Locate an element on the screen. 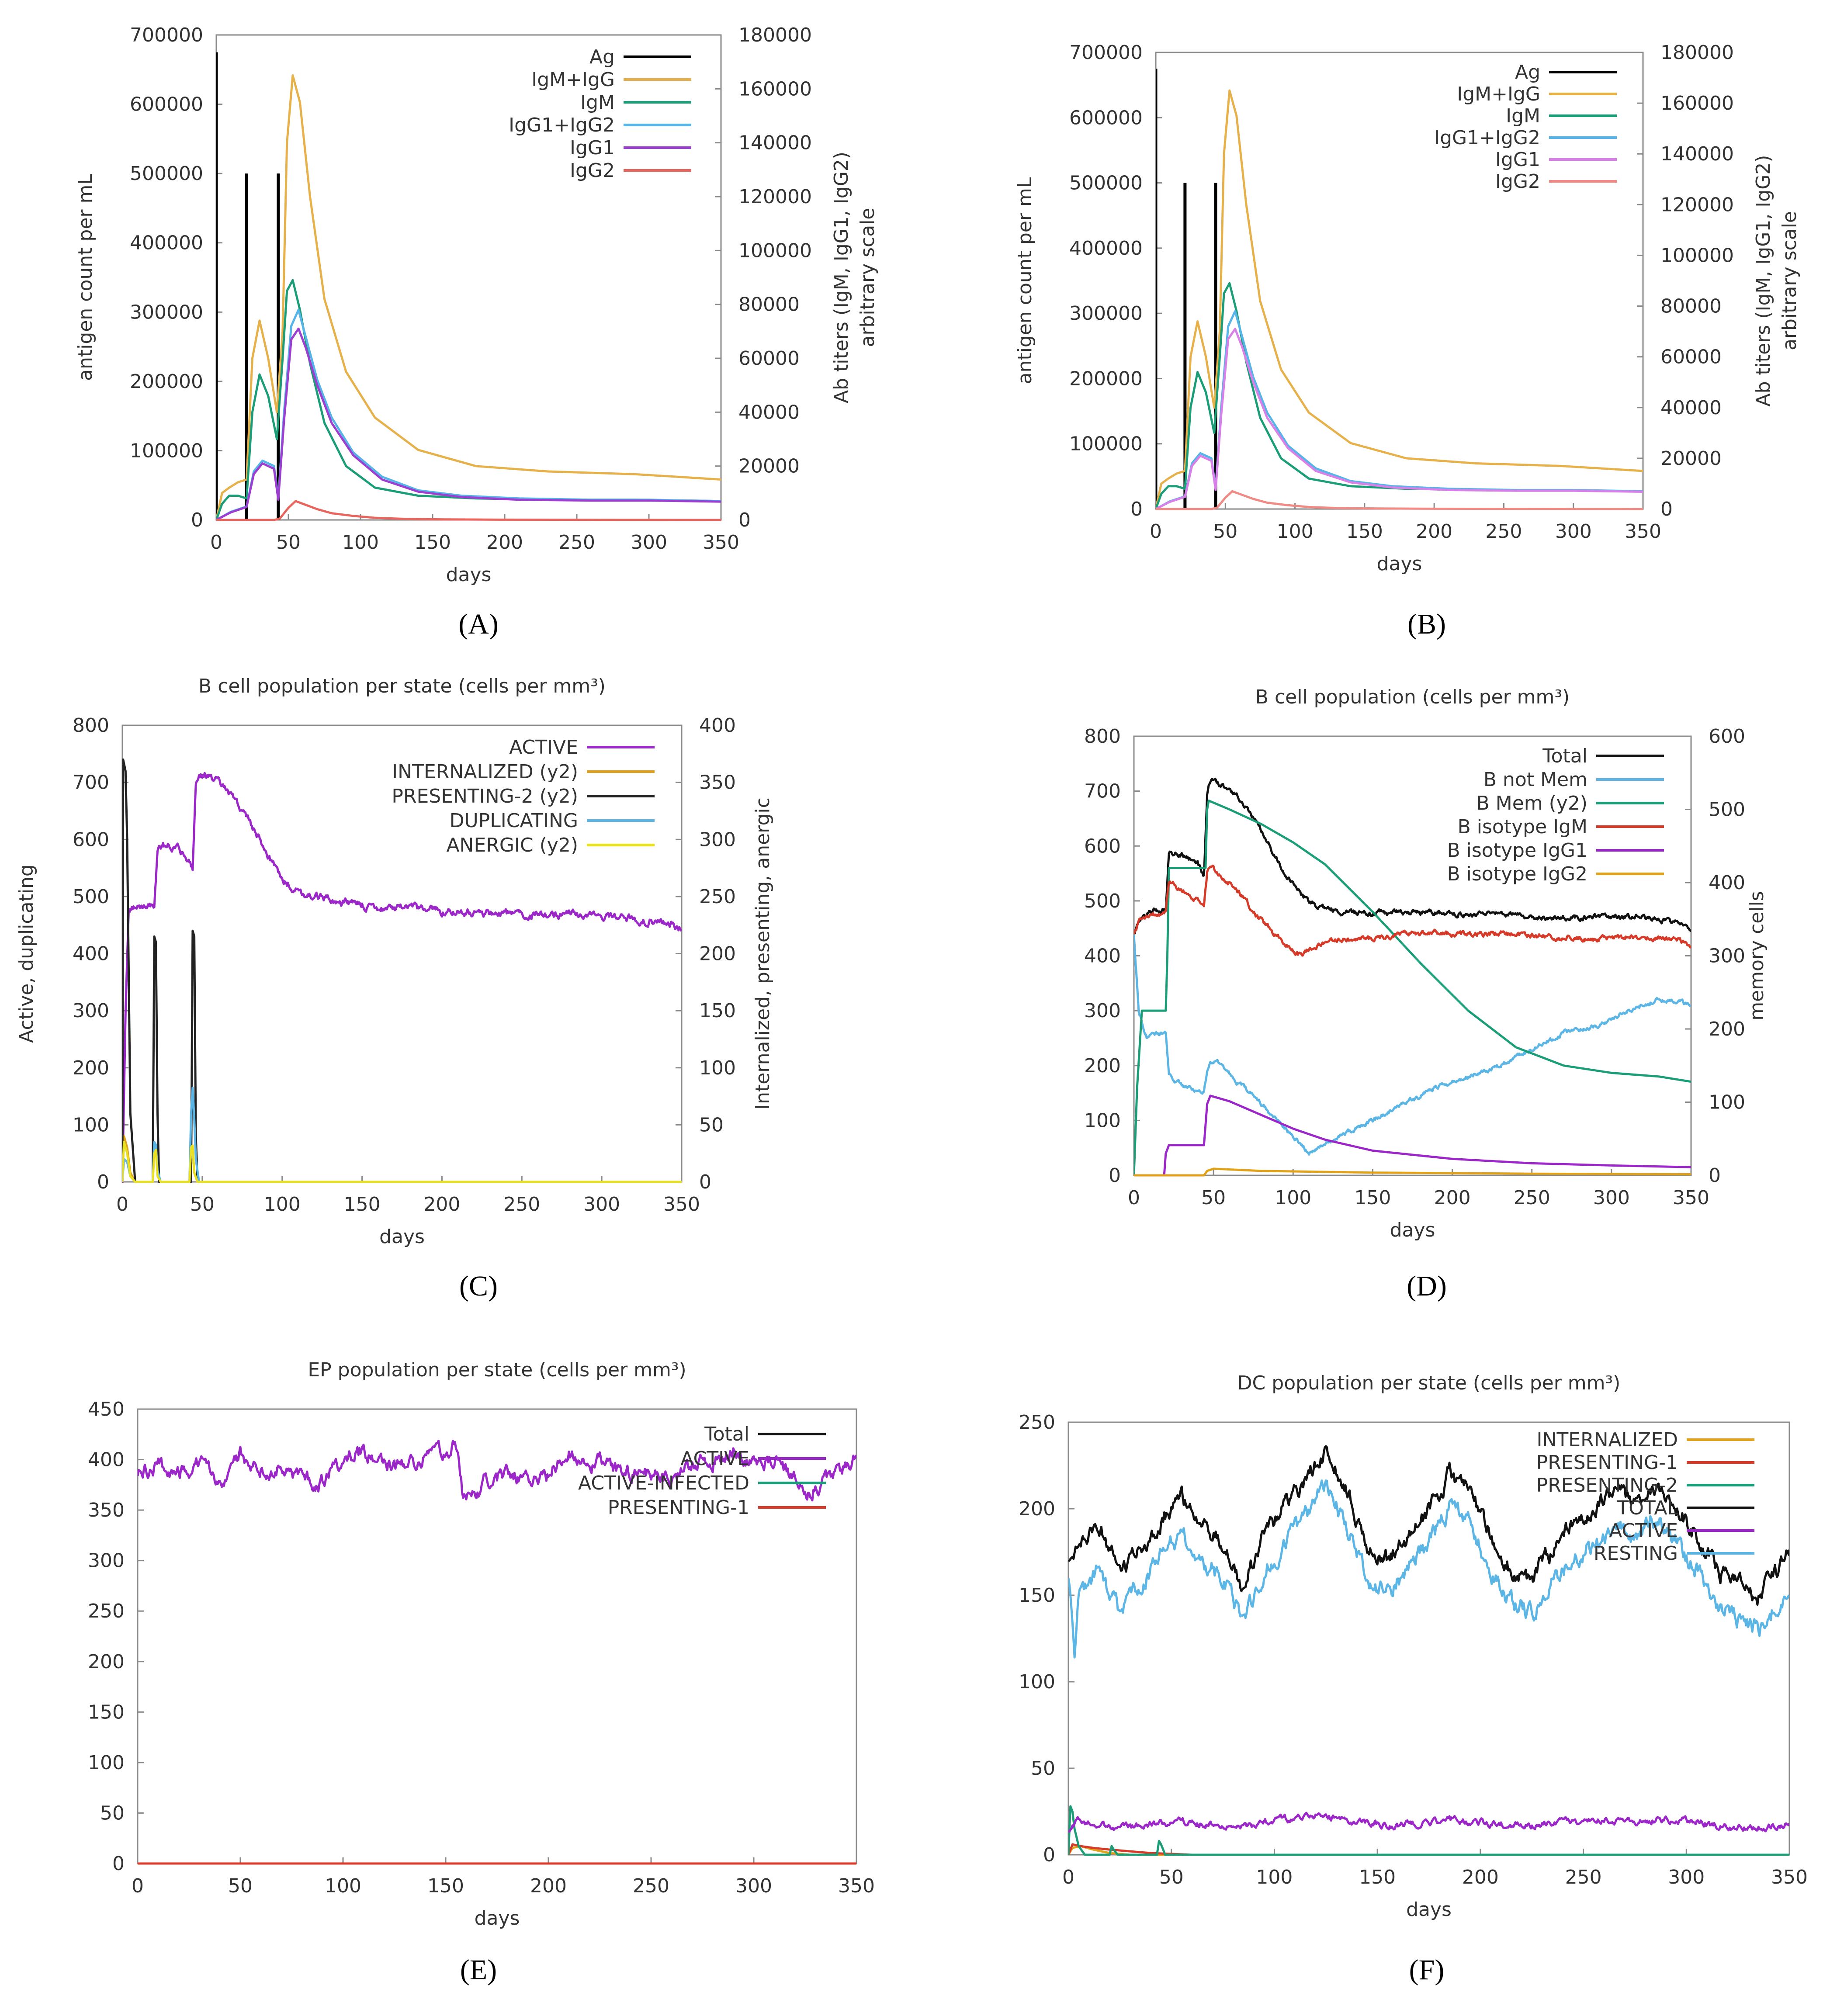 This screenshot has width=1837, height=2016. legend-entry: B isotype IgG2 is located at coordinates (1517, 874).